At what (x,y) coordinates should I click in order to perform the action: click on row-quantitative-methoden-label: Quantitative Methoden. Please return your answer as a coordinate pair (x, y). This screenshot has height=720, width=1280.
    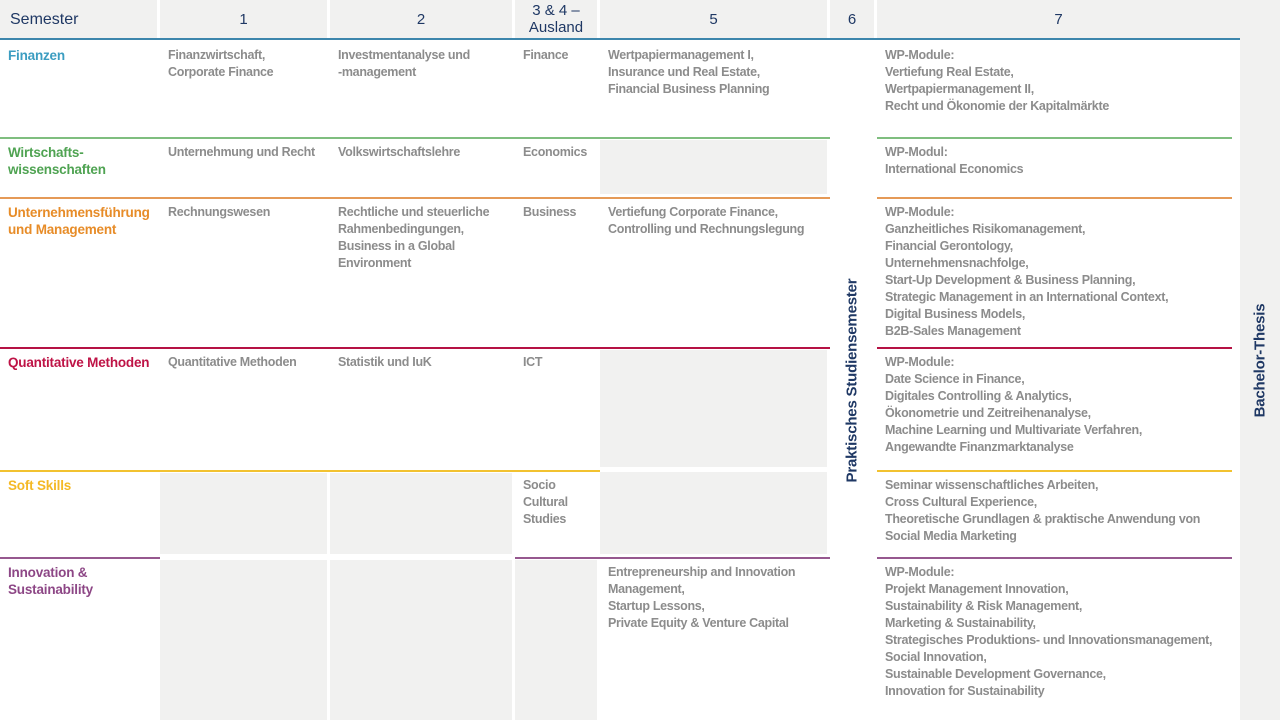
    Looking at the image, I should click on (79, 362).